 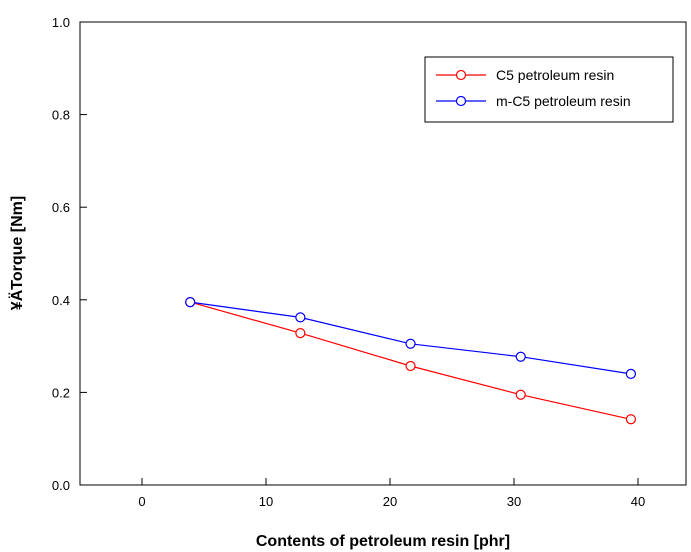 What do you see at coordinates (17, 253) in the screenshot?
I see `y-axis-title: ¥ÄTorque [Nm]` at bounding box center [17, 253].